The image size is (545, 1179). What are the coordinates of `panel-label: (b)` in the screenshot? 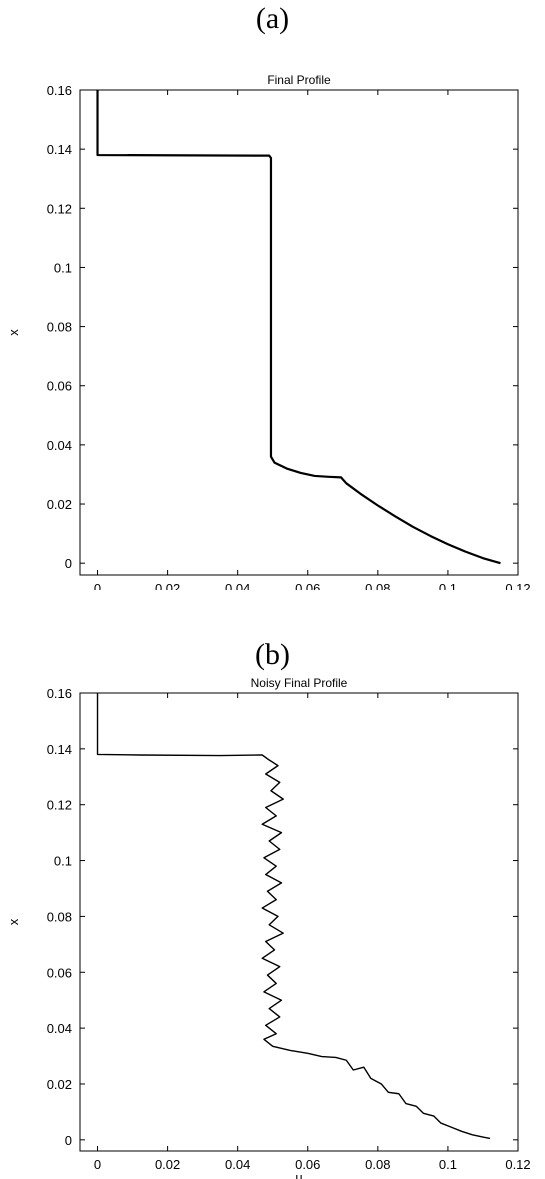 It's located at (272, 654).